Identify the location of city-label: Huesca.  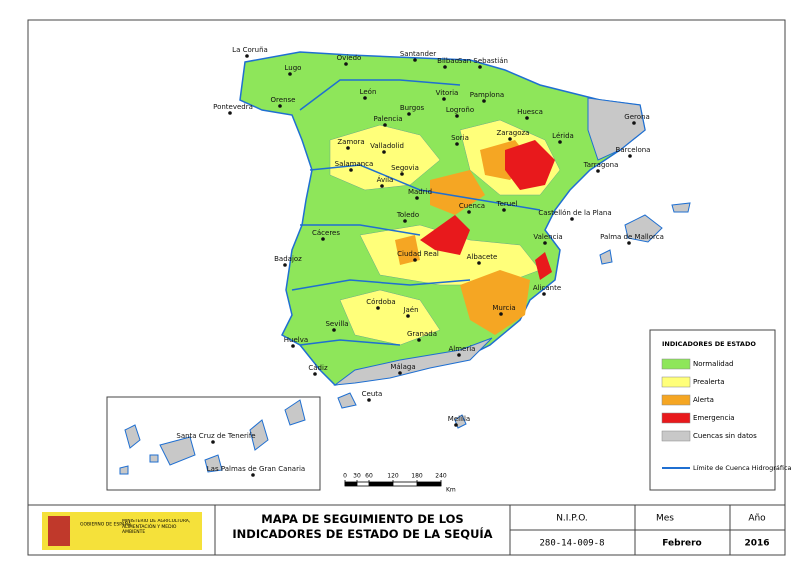
(530, 112).